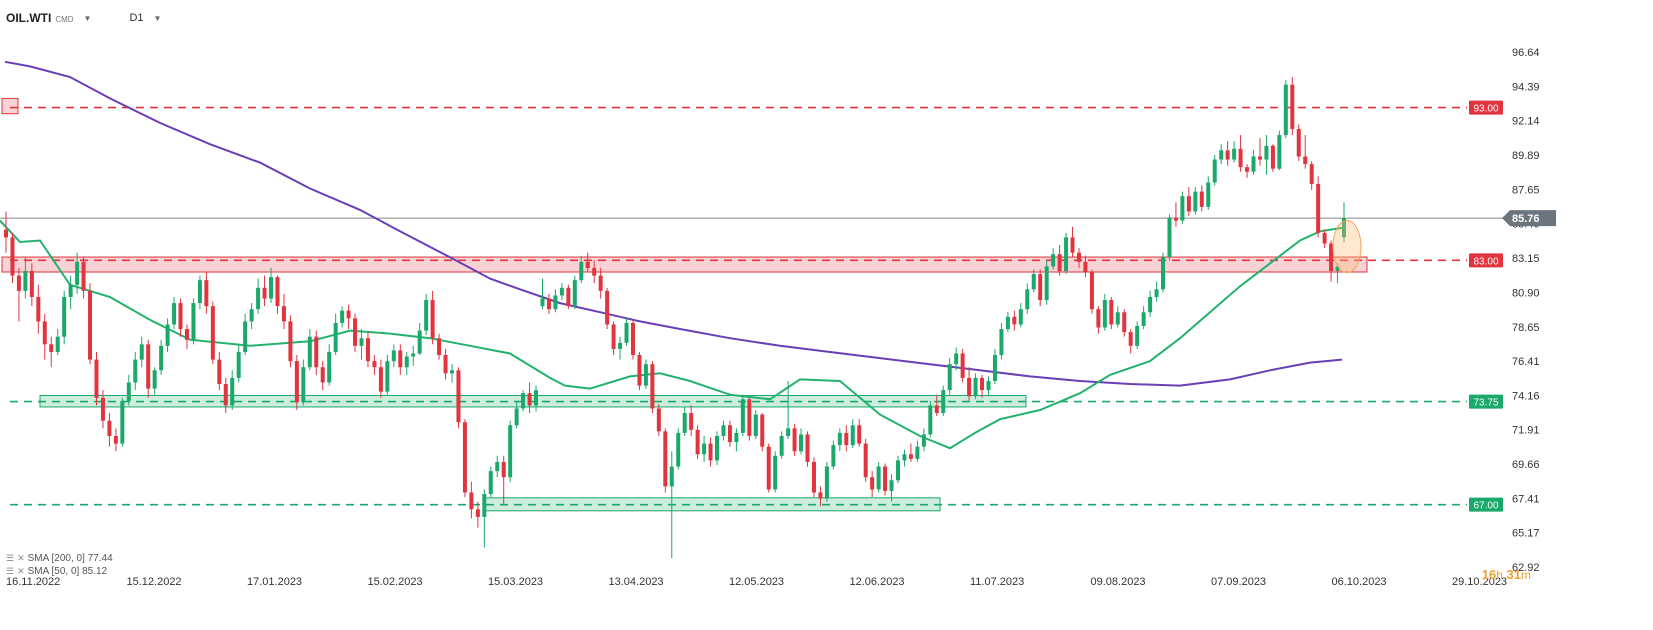  I want to click on level-label-2: 73.75, so click(1485, 403).